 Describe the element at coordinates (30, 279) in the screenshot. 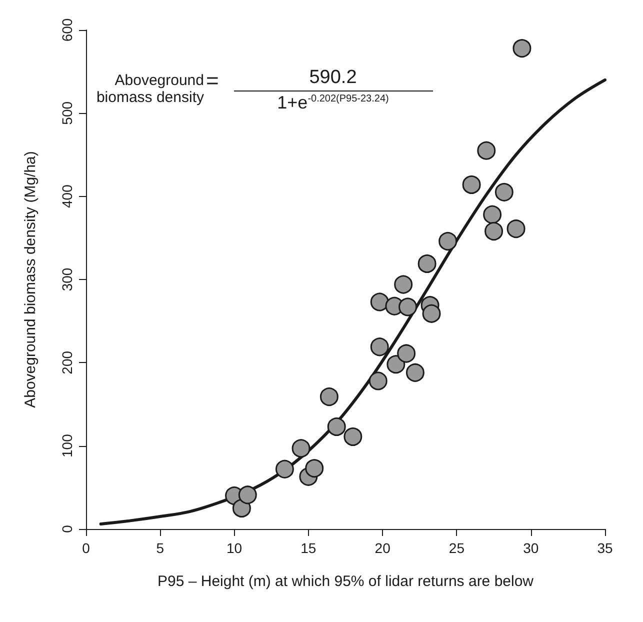

I see `y-axis-title: Aboveground biomass density (Mg/ha)` at that location.